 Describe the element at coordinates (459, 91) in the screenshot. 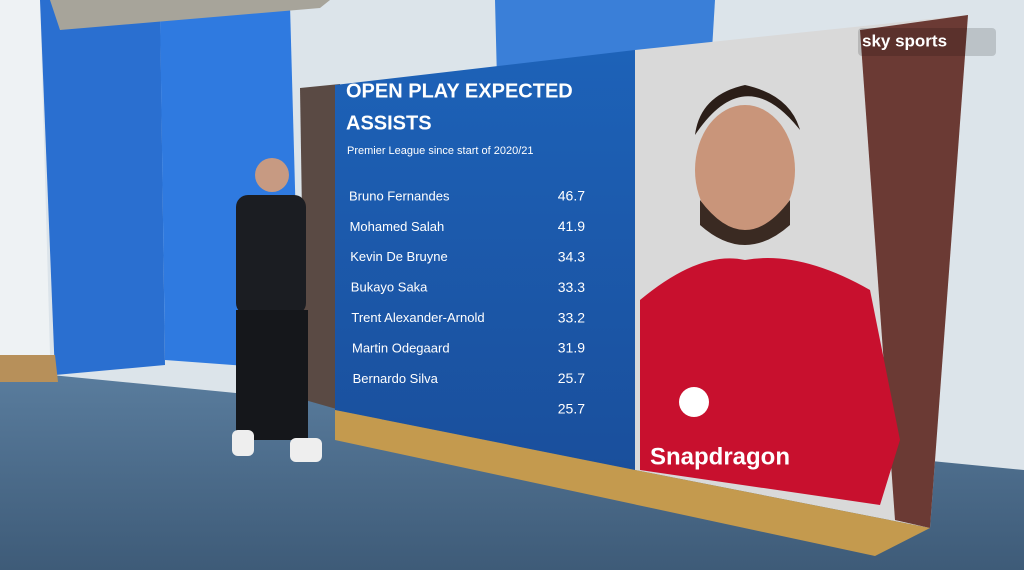

I see `graphic-title: OPEN PLAY EXPECTED` at that location.